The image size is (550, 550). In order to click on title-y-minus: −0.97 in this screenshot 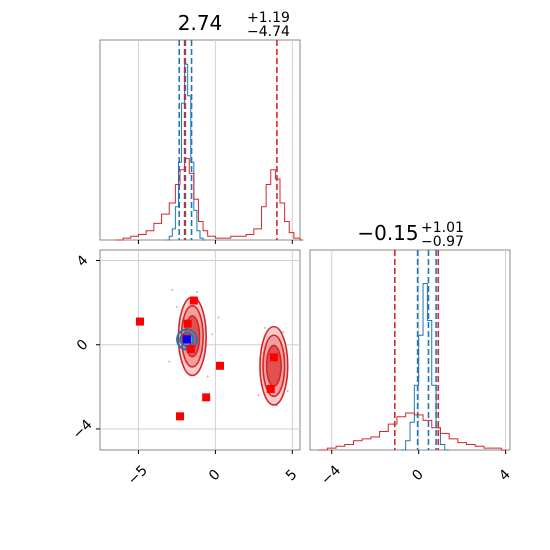, I will do `click(442, 242)`.